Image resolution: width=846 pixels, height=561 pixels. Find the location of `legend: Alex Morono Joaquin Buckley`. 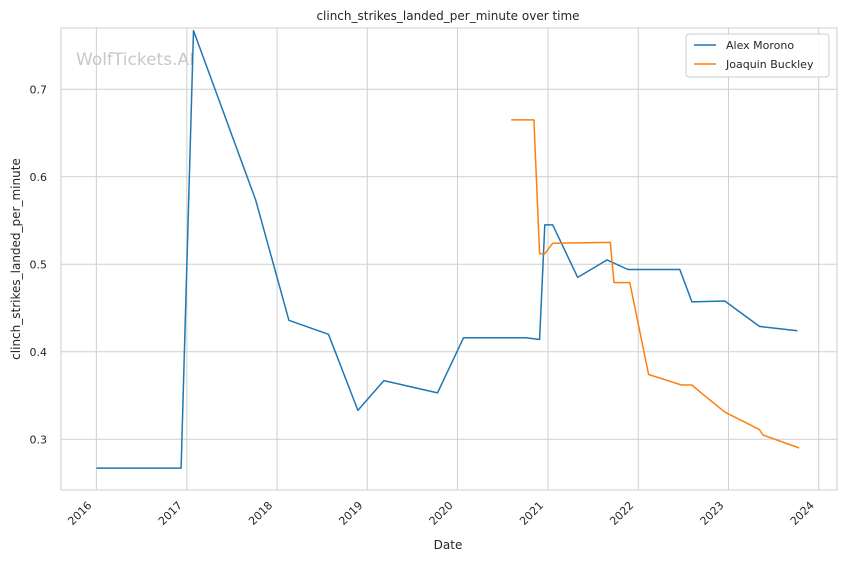

legend: Alex Morono Joaquin Buckley is located at coordinates (757, 55).